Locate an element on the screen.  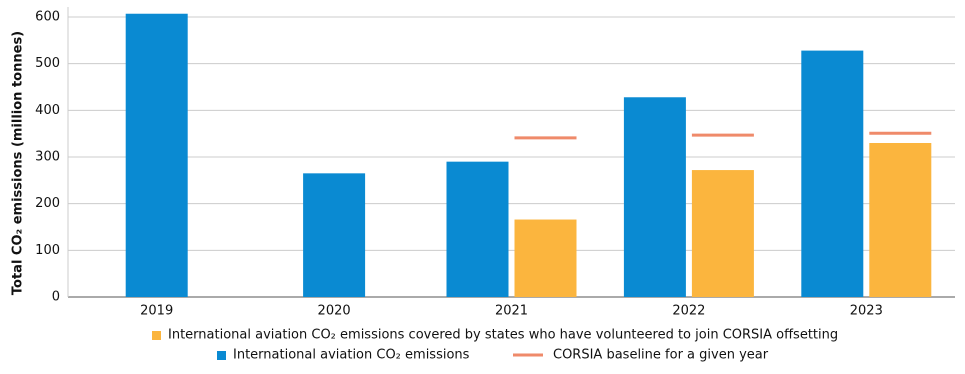
y-tick-label: 600 is located at coordinates (47, 17).